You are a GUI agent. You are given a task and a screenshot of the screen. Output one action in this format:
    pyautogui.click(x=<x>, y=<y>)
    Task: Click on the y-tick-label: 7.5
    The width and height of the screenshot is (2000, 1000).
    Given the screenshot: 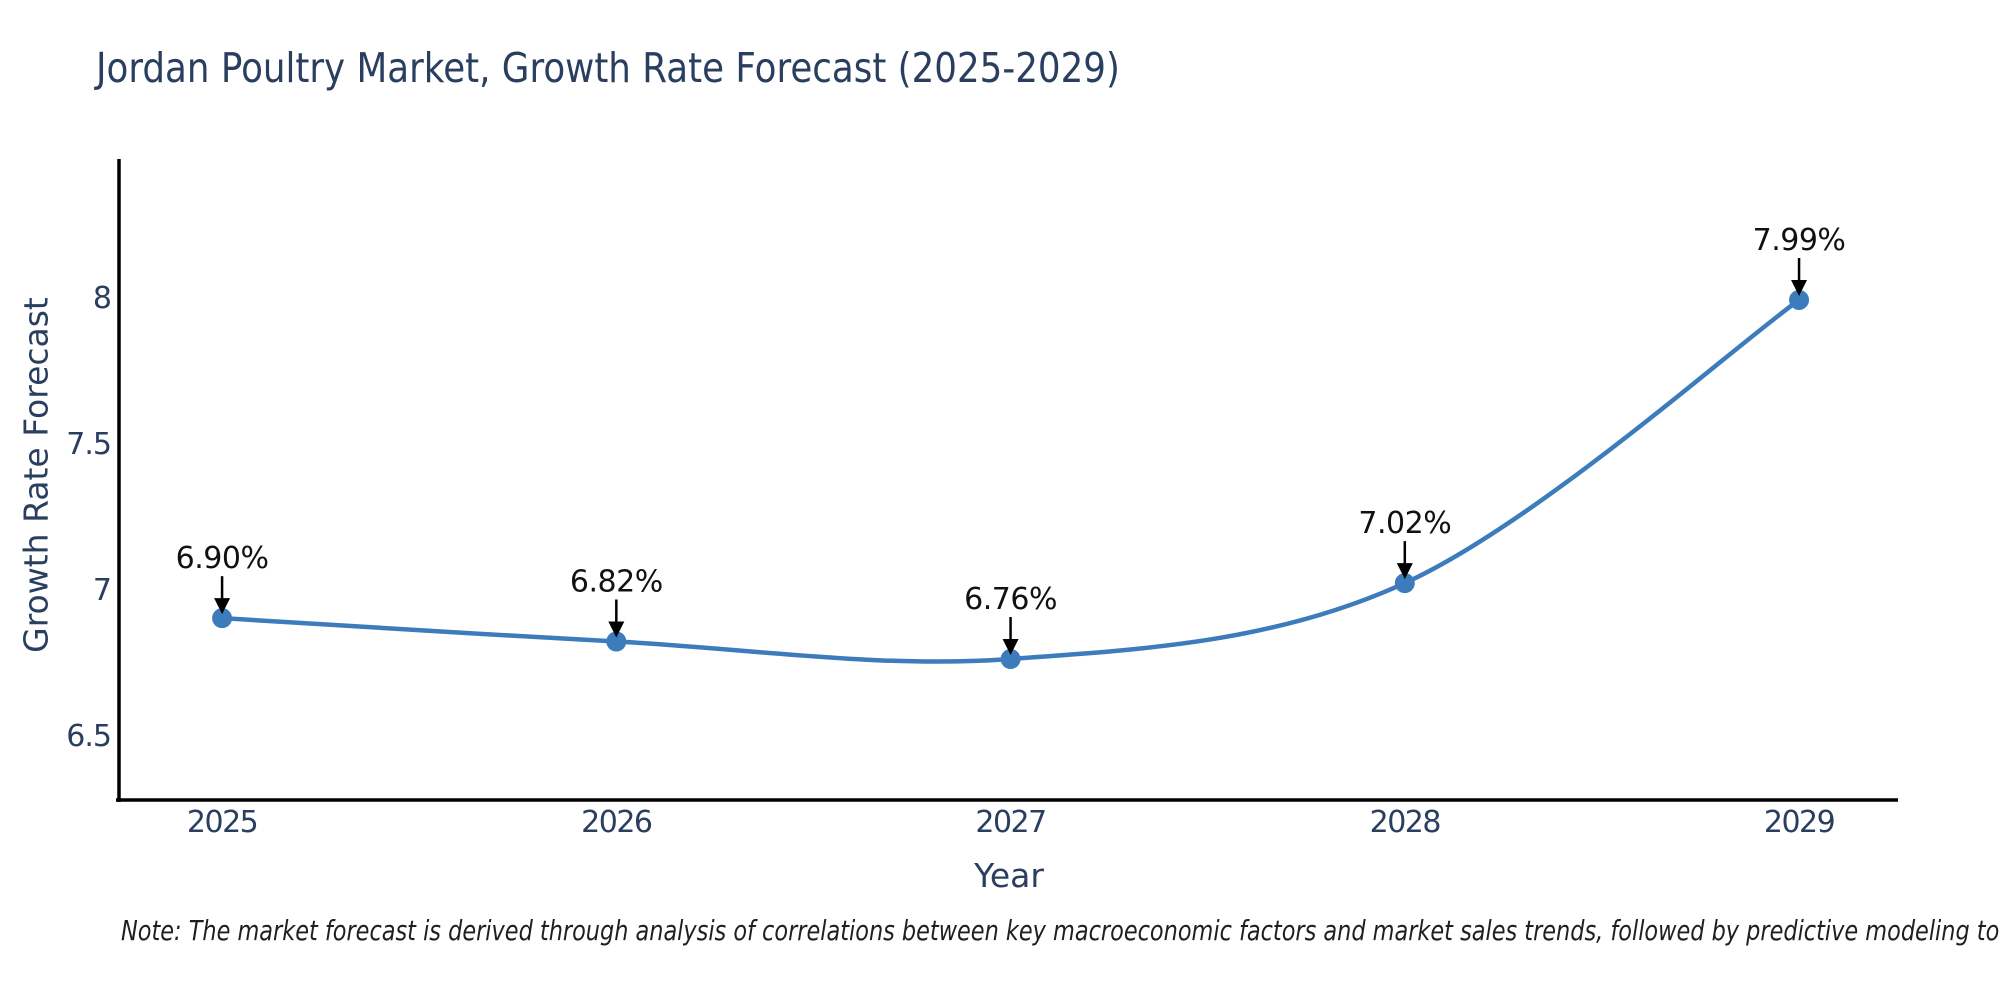 What is the action you would take?
    pyautogui.click(x=88, y=444)
    